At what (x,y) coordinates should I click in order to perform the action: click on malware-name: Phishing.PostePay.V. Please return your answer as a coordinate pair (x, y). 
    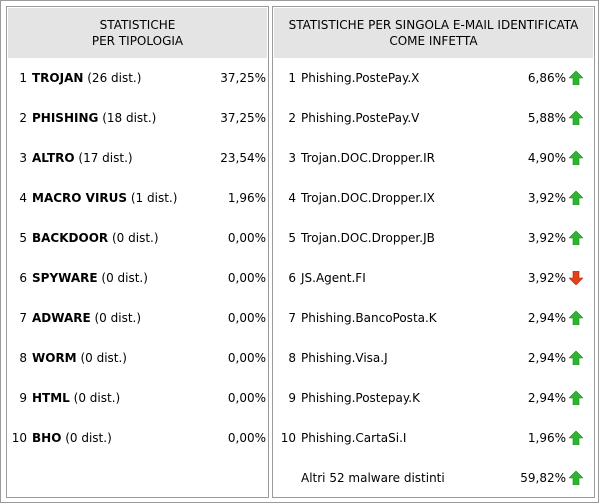
    Looking at the image, I should click on (360, 118).